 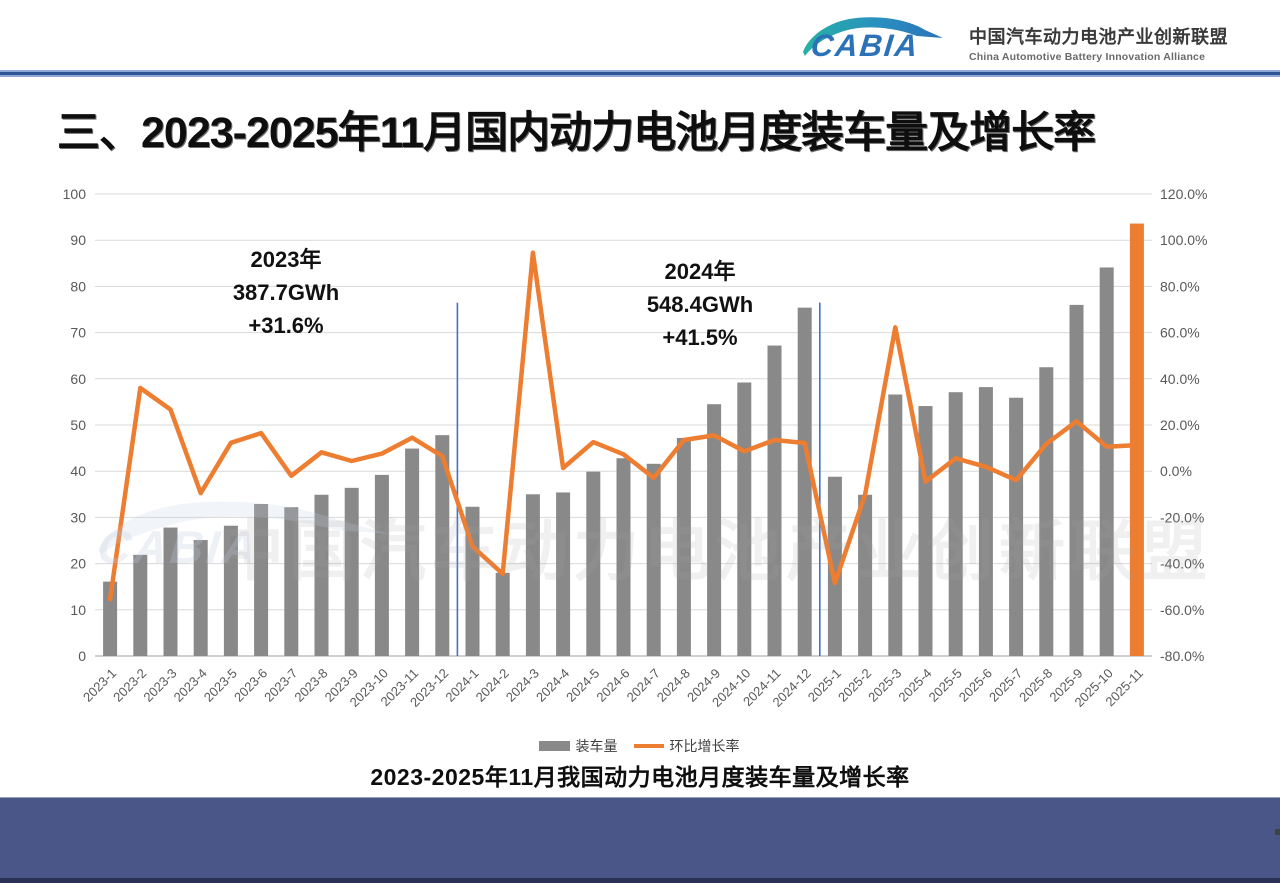 I want to click on logo-swoosh-icon, so click(x=873, y=36).